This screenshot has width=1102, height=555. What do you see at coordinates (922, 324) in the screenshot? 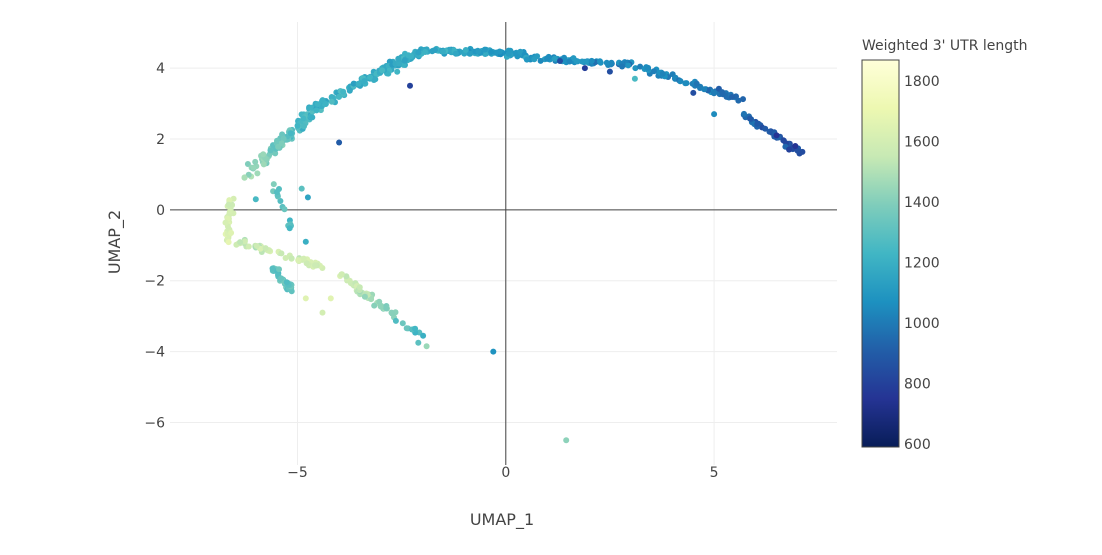
I see `colorbar-tick-label: 1000` at bounding box center [922, 324].